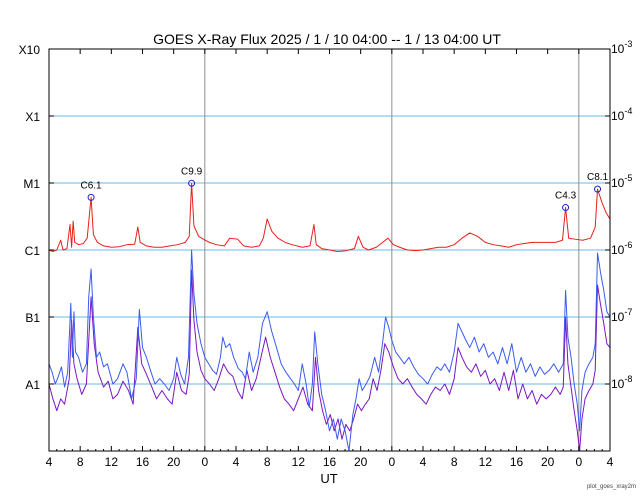 The height and width of the screenshot is (500, 640). Describe the element at coordinates (621, 114) in the screenshot. I see `y-label-right-e-4: 10-4` at that location.